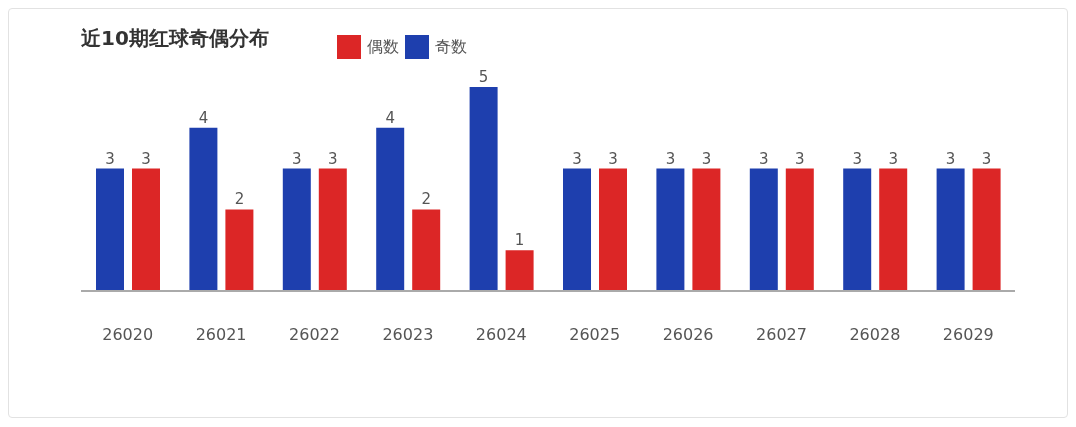 This screenshot has width=1076, height=427. What do you see at coordinates (314, 335) in the screenshot?
I see `x-tick-label: 26022` at bounding box center [314, 335].